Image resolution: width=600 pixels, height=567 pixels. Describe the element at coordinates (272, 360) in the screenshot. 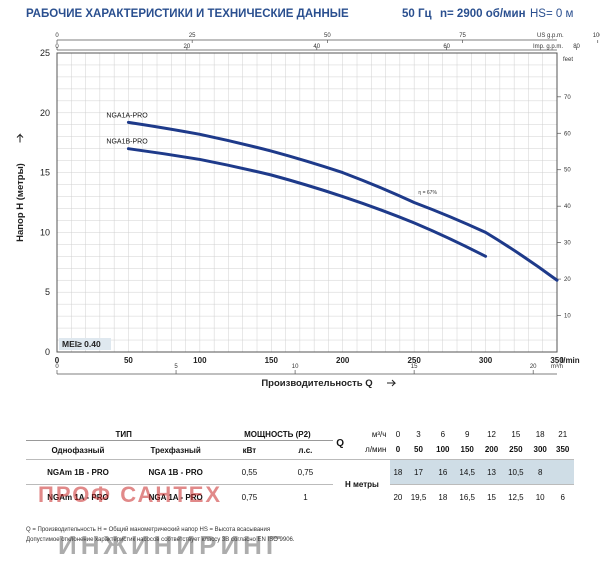

I see `x-tick-label: 150` at that location.